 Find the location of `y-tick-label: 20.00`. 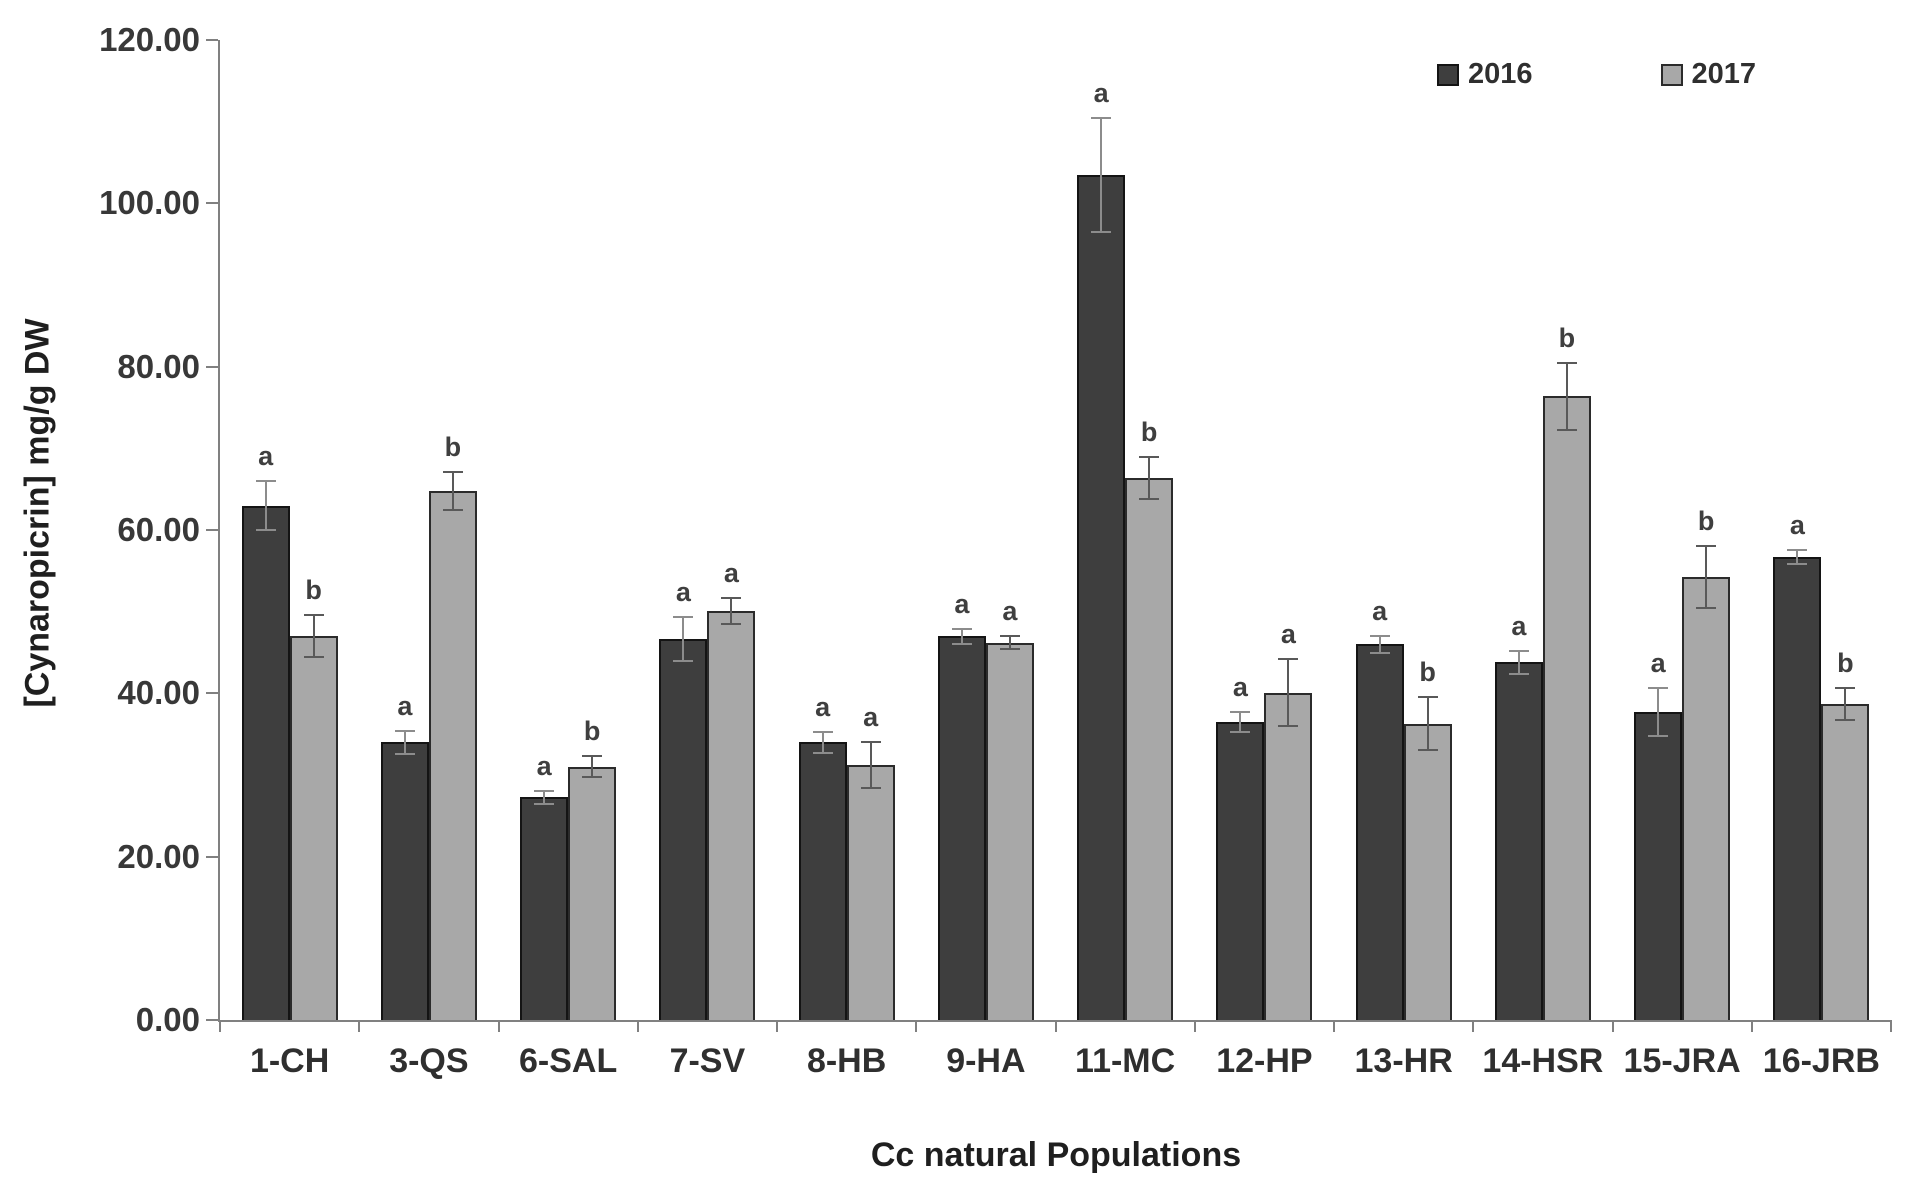

y-tick-label: 20.00 is located at coordinates (158, 856).